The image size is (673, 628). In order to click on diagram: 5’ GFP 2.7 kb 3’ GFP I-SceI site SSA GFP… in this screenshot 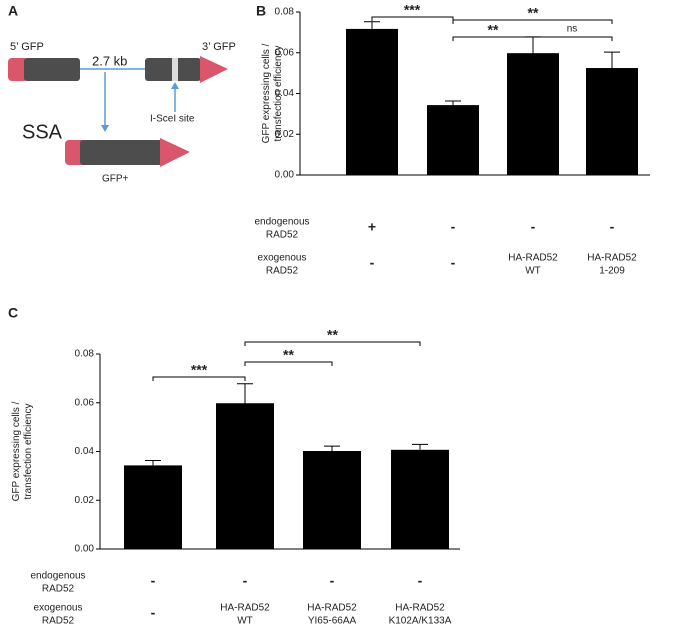, I will do `click(122, 113)`.